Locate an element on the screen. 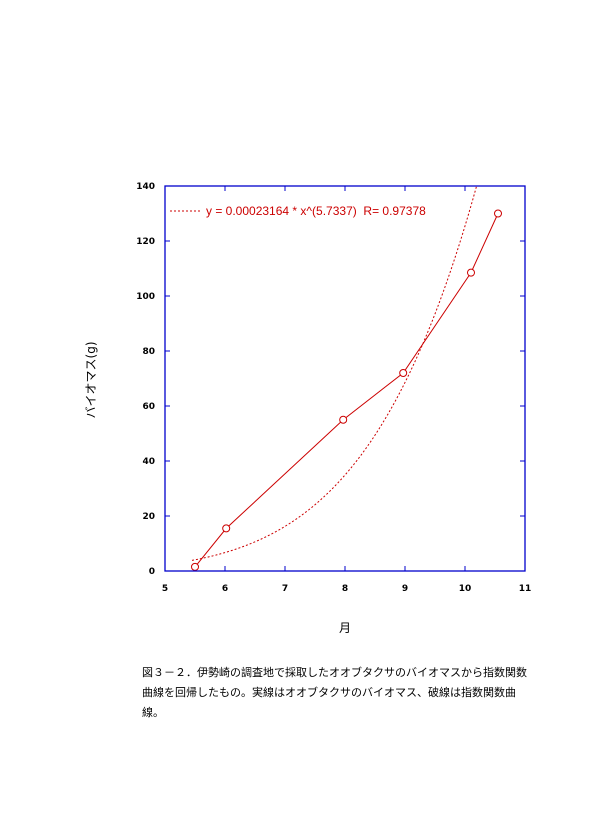  x-tick-label: 5 is located at coordinates (165, 589).